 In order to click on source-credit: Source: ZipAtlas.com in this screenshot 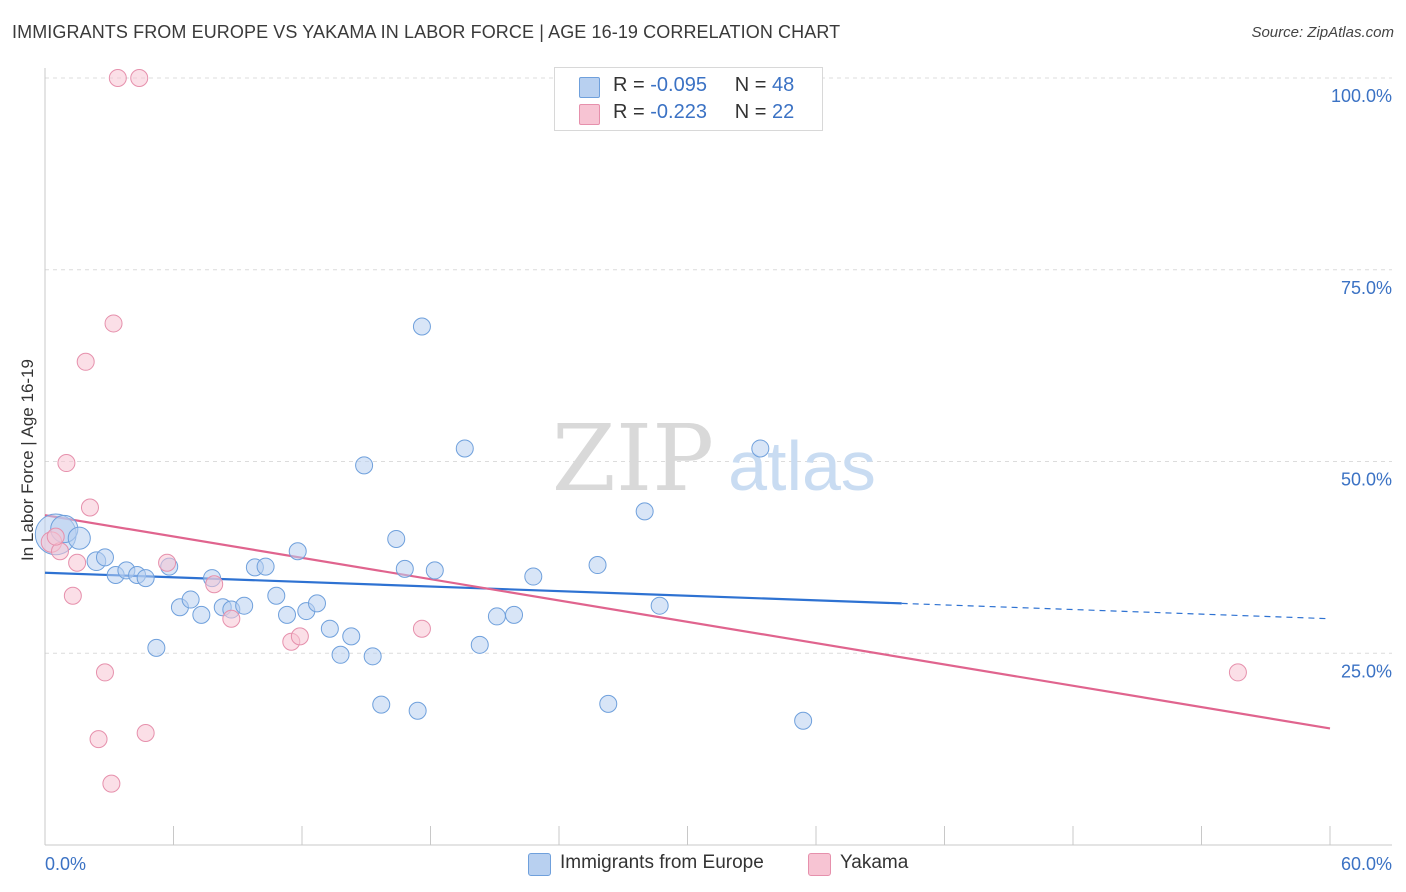, I will do `click(1322, 32)`.